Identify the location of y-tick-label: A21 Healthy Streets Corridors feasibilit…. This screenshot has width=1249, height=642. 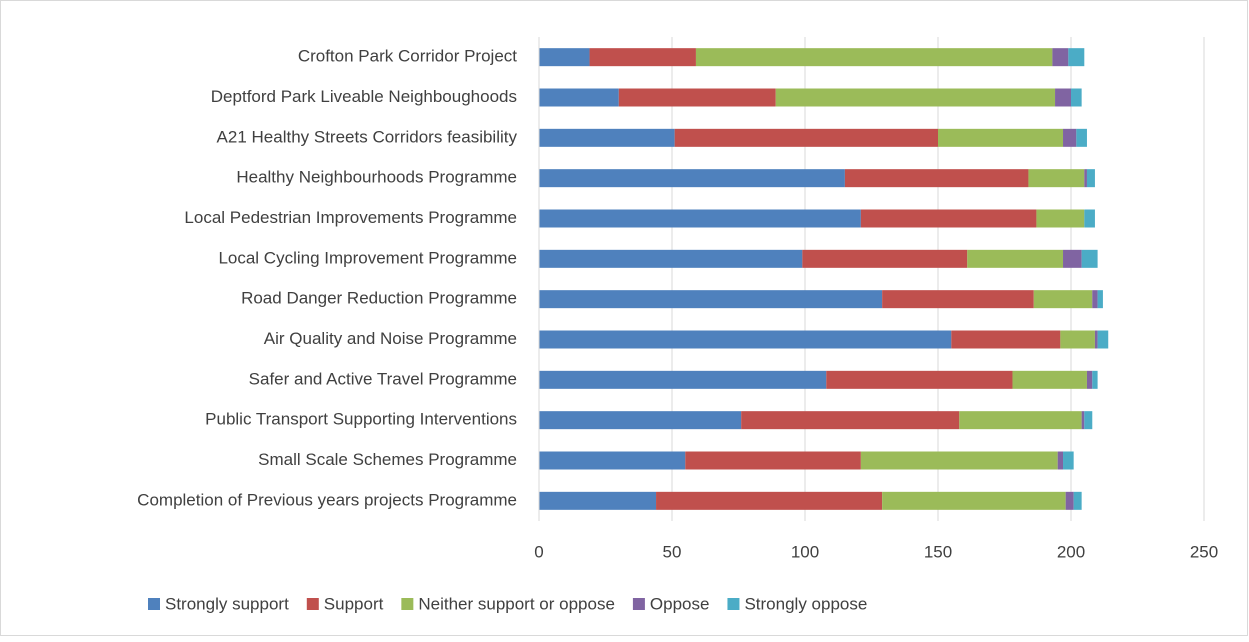
(367, 136).